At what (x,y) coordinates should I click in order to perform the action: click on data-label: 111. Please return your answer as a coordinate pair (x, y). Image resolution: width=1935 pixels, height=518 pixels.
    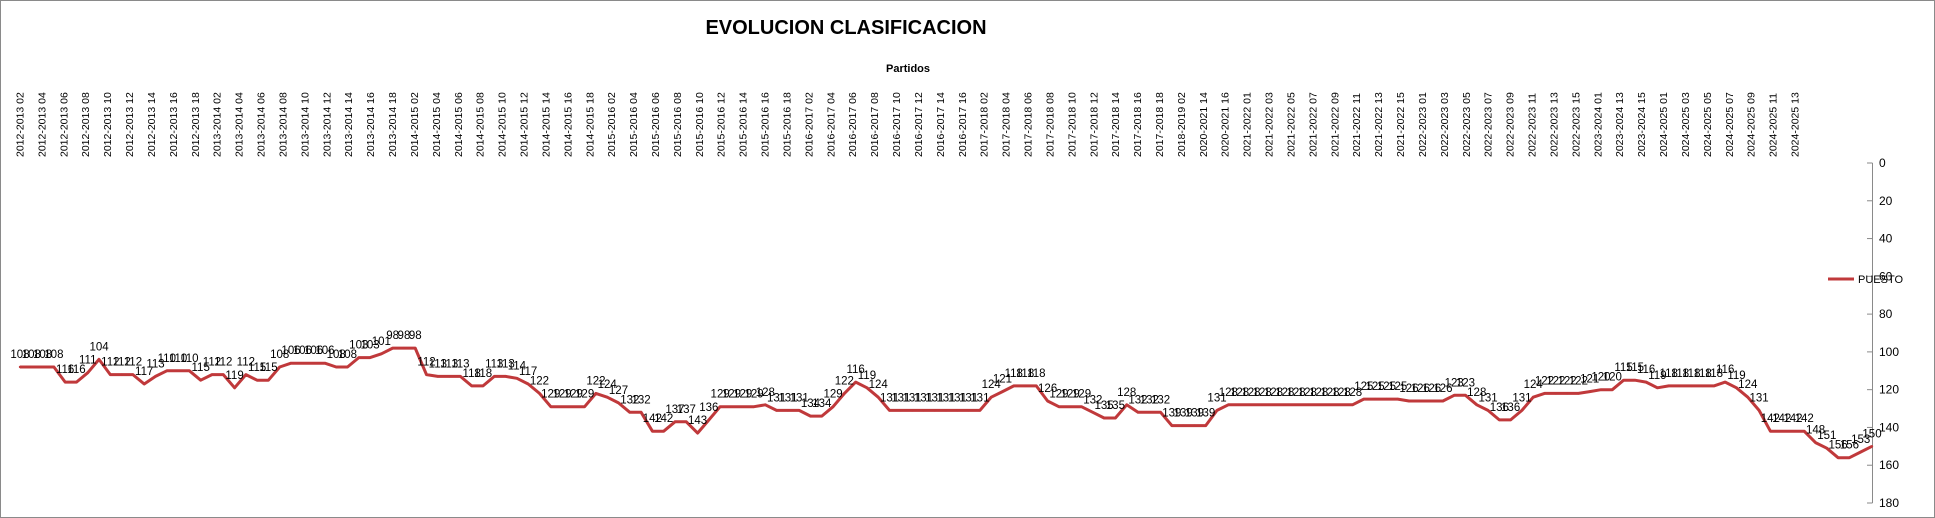
    Looking at the image, I should click on (87, 361).